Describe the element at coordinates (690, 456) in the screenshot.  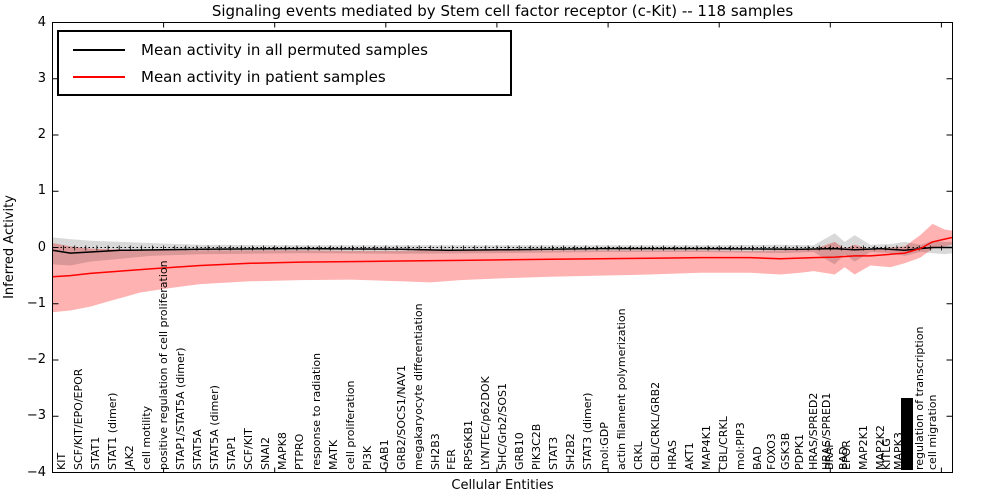
I see `x-tick-label: AKT1` at that location.